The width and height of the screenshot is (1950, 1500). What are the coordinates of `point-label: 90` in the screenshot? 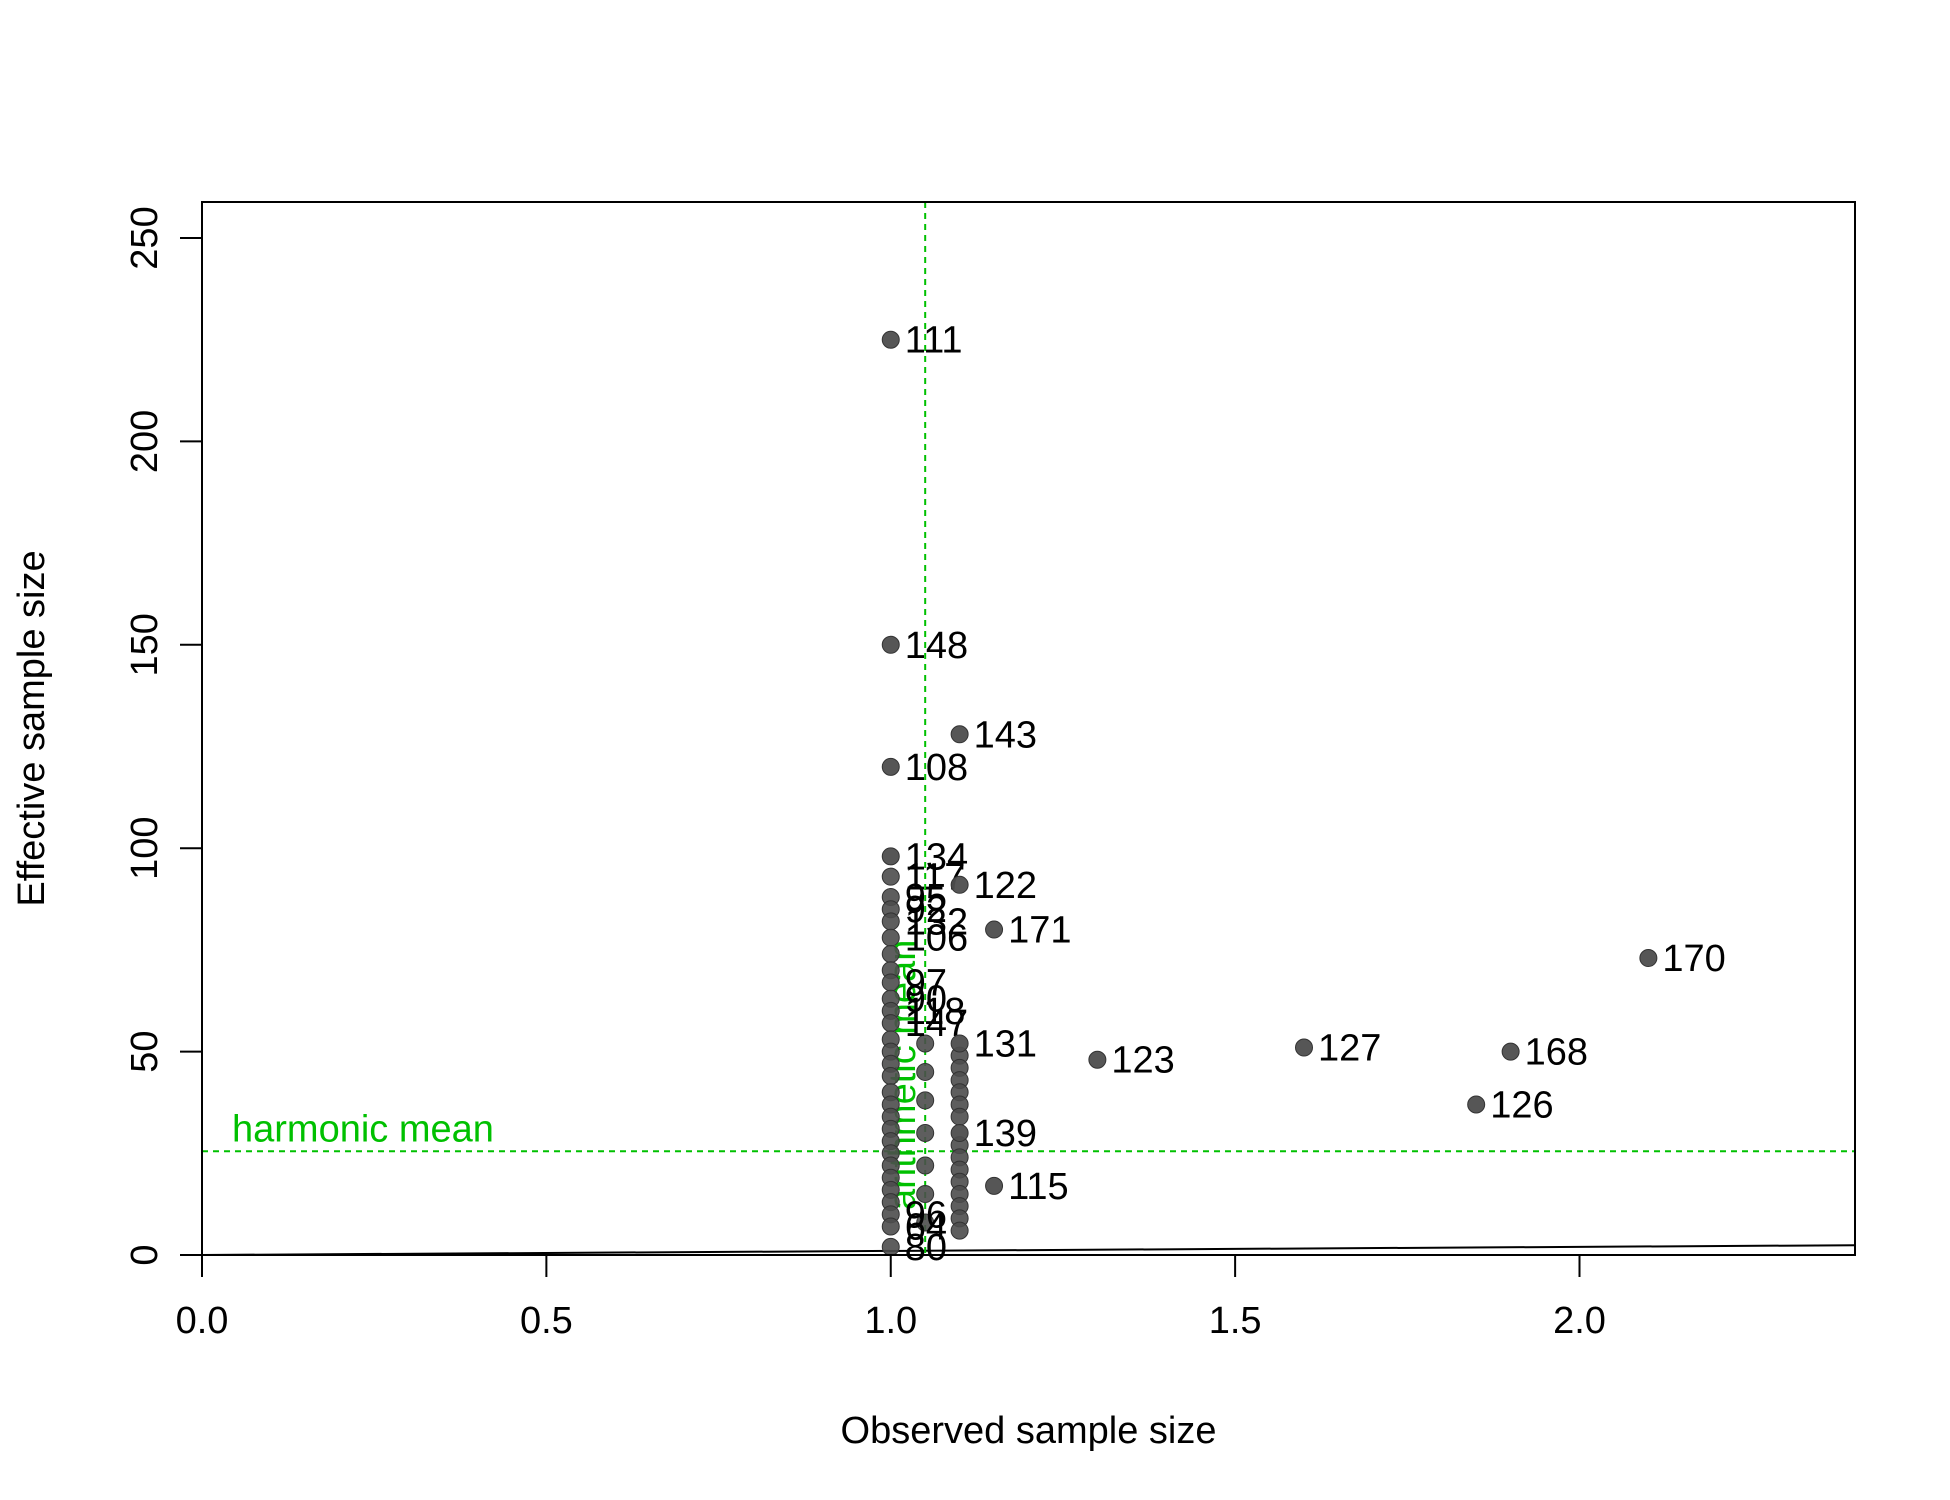 It's located at (926, 1000).